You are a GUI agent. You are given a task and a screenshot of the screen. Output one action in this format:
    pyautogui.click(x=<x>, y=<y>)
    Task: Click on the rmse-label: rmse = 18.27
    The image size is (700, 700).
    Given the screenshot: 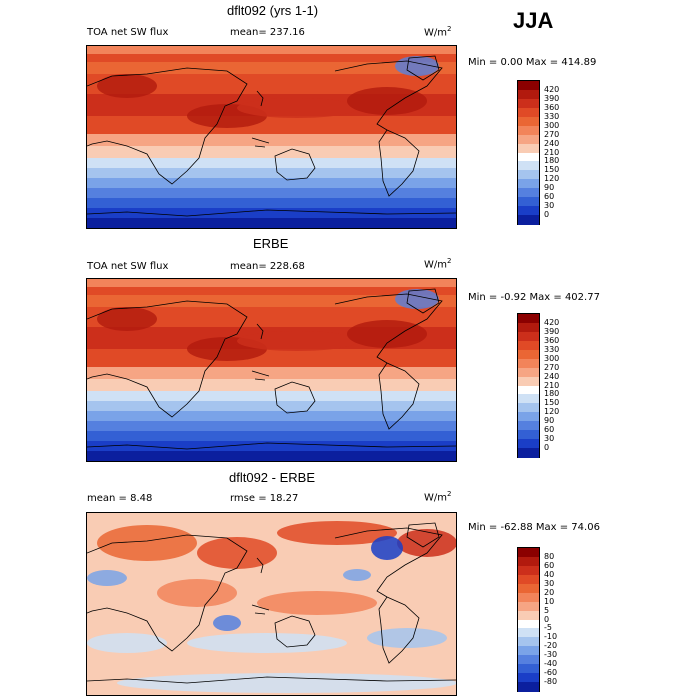 What is the action you would take?
    pyautogui.click(x=264, y=498)
    